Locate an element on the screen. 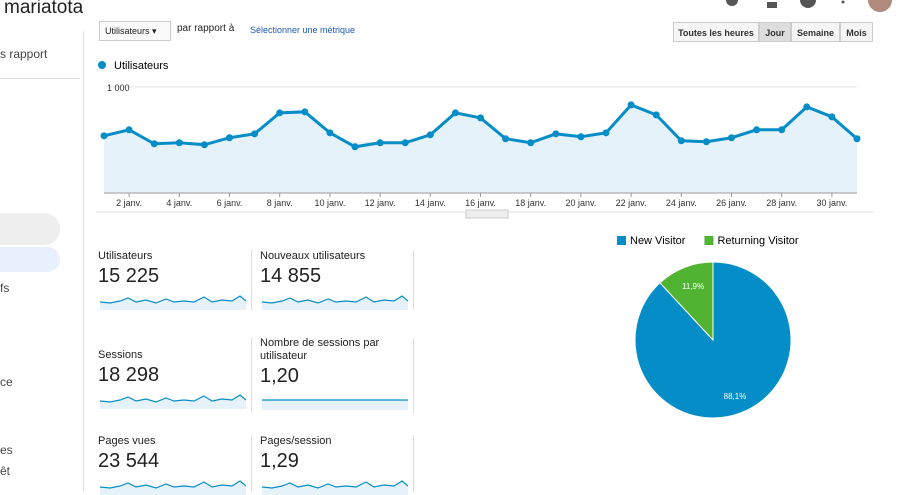  metric-value: 18 298 is located at coordinates (129, 375).